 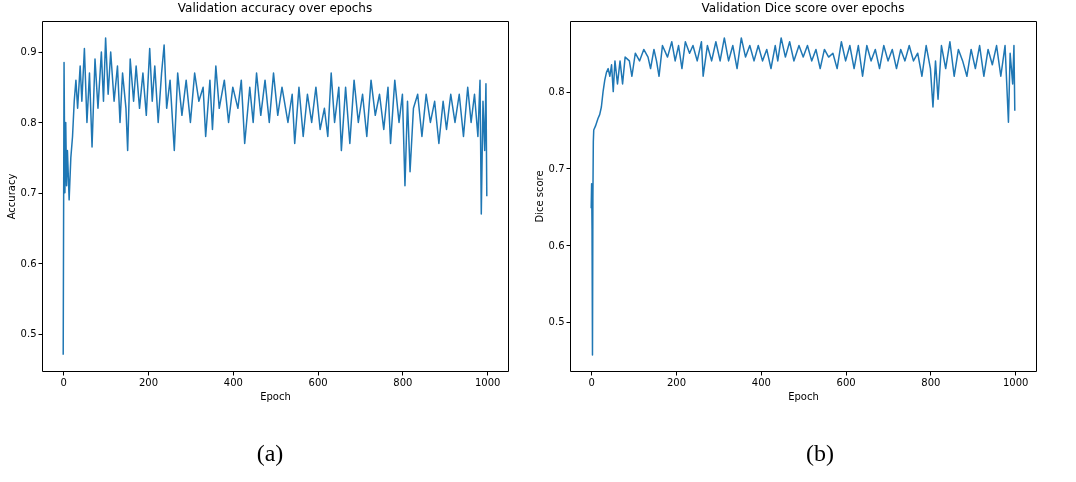 What do you see at coordinates (270, 453) in the screenshot?
I see `text: (a)` at bounding box center [270, 453].